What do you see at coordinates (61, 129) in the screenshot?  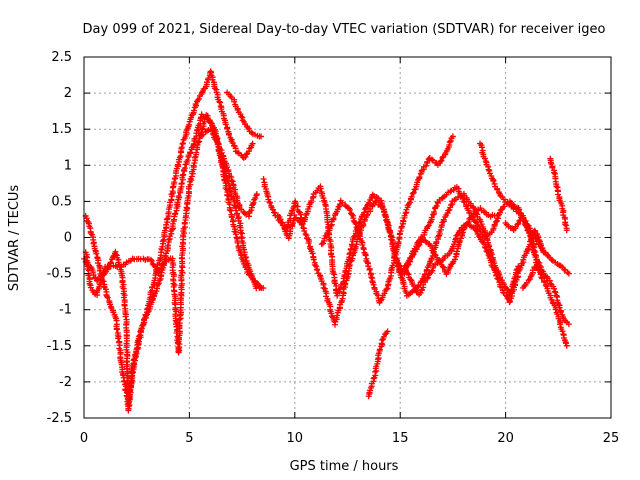 I see `y-tick-label: 1.5` at bounding box center [61, 129].